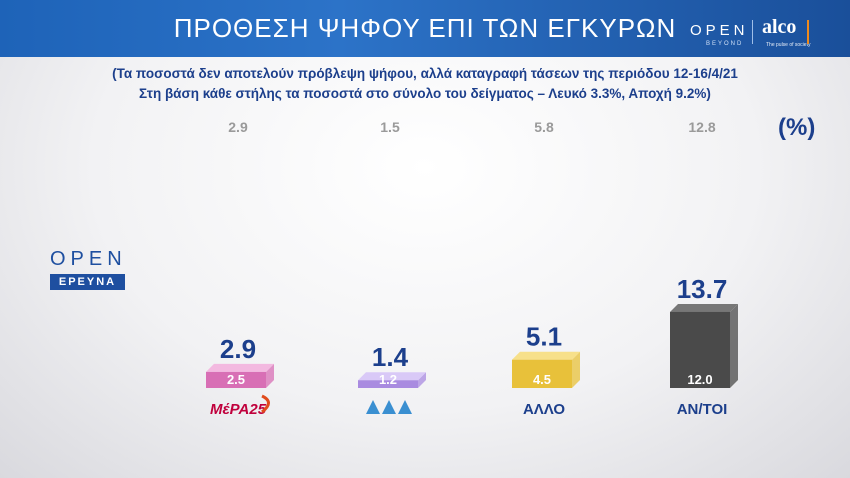  What do you see at coordinates (797, 127) in the screenshot?
I see `unit-label: (%)` at bounding box center [797, 127].